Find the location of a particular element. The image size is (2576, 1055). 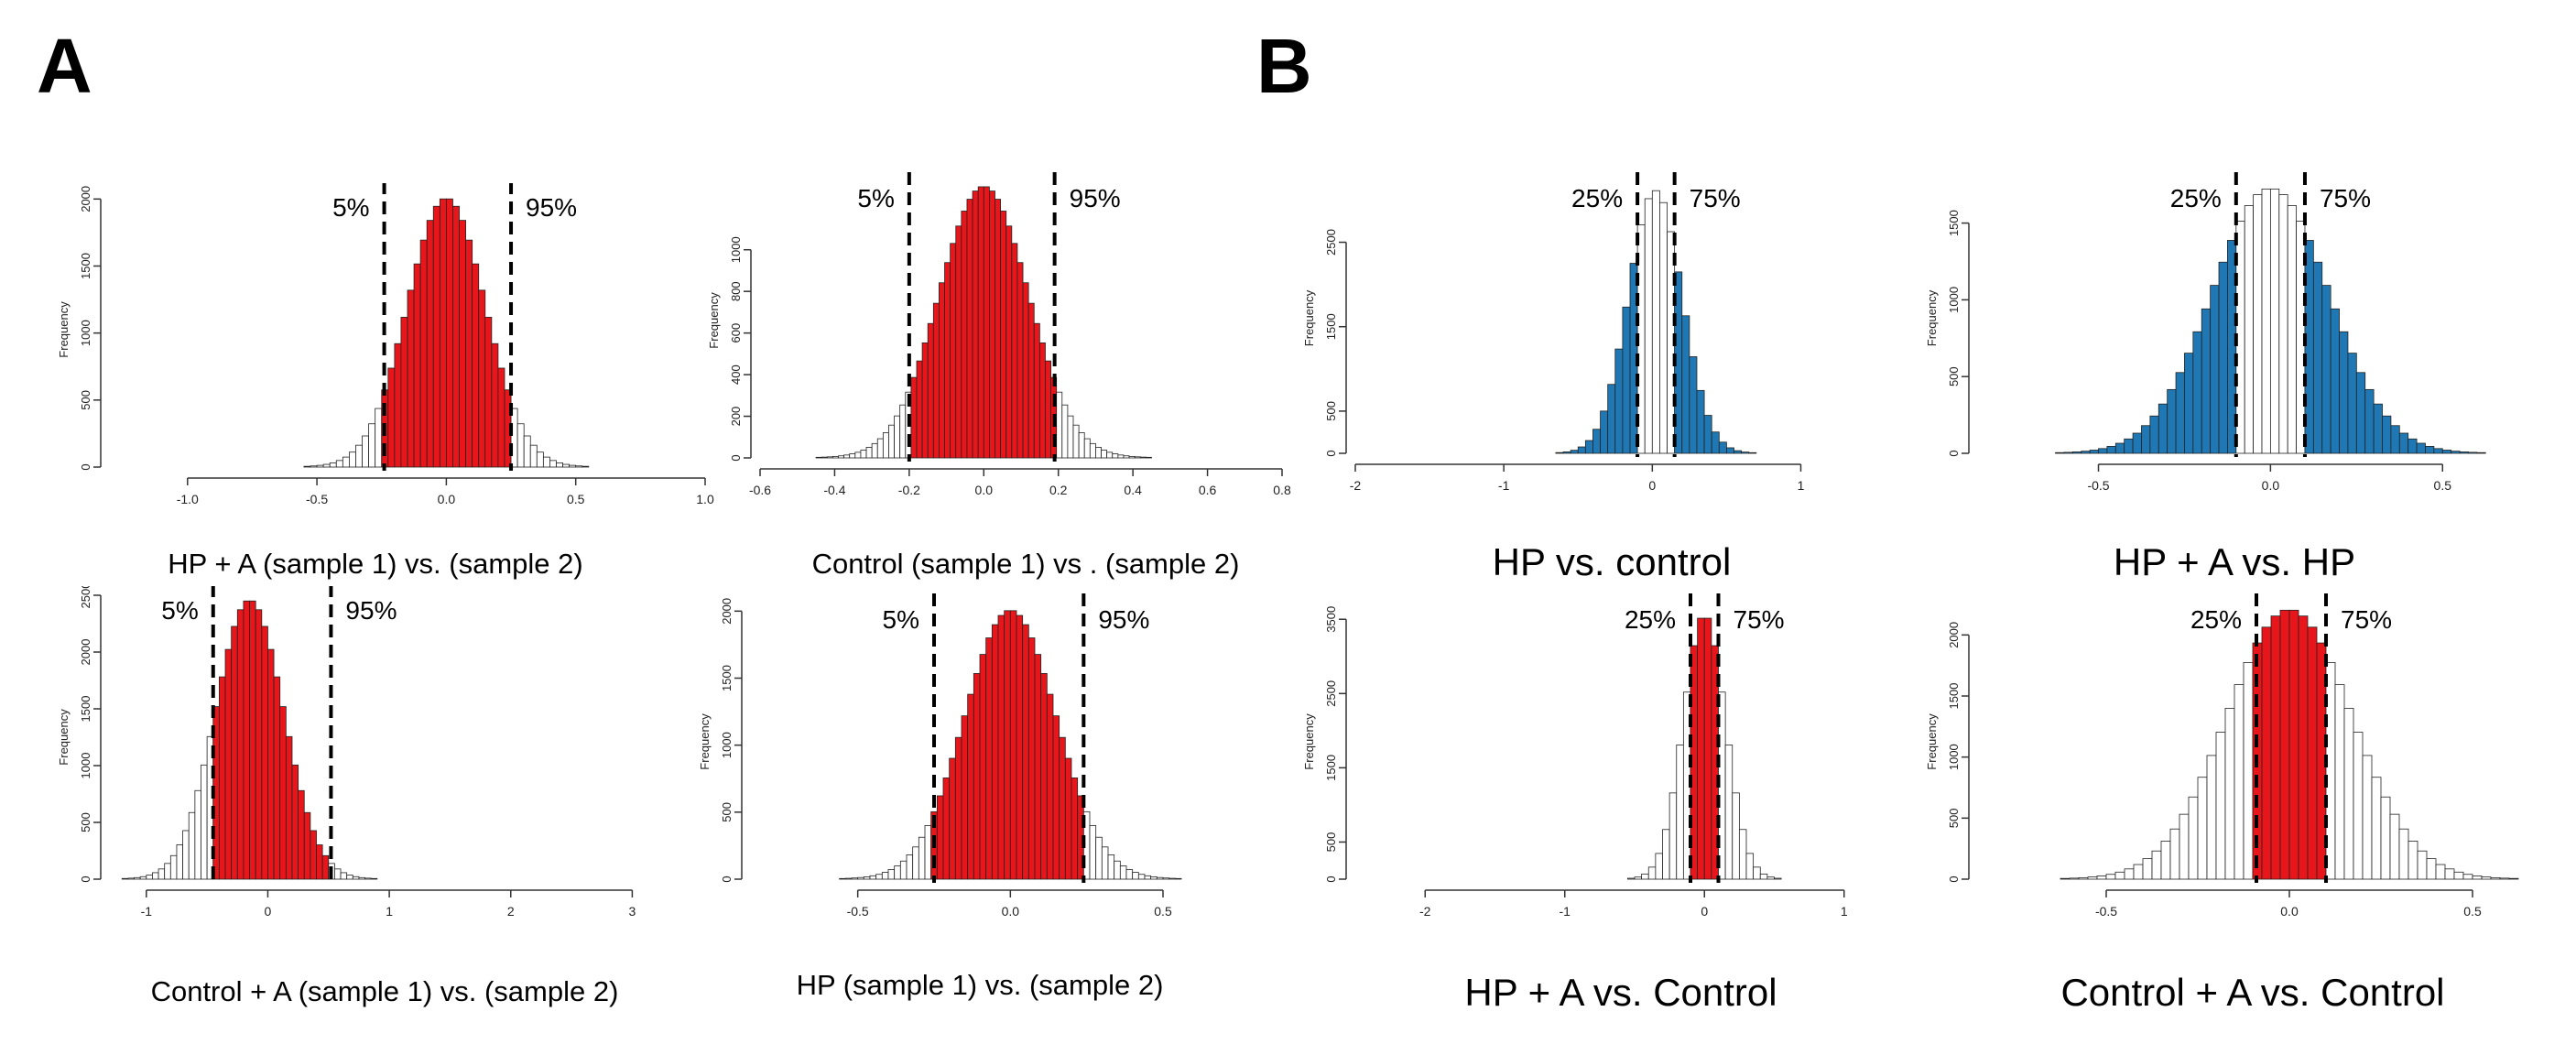

y-tick-label: 800 is located at coordinates (736, 291).